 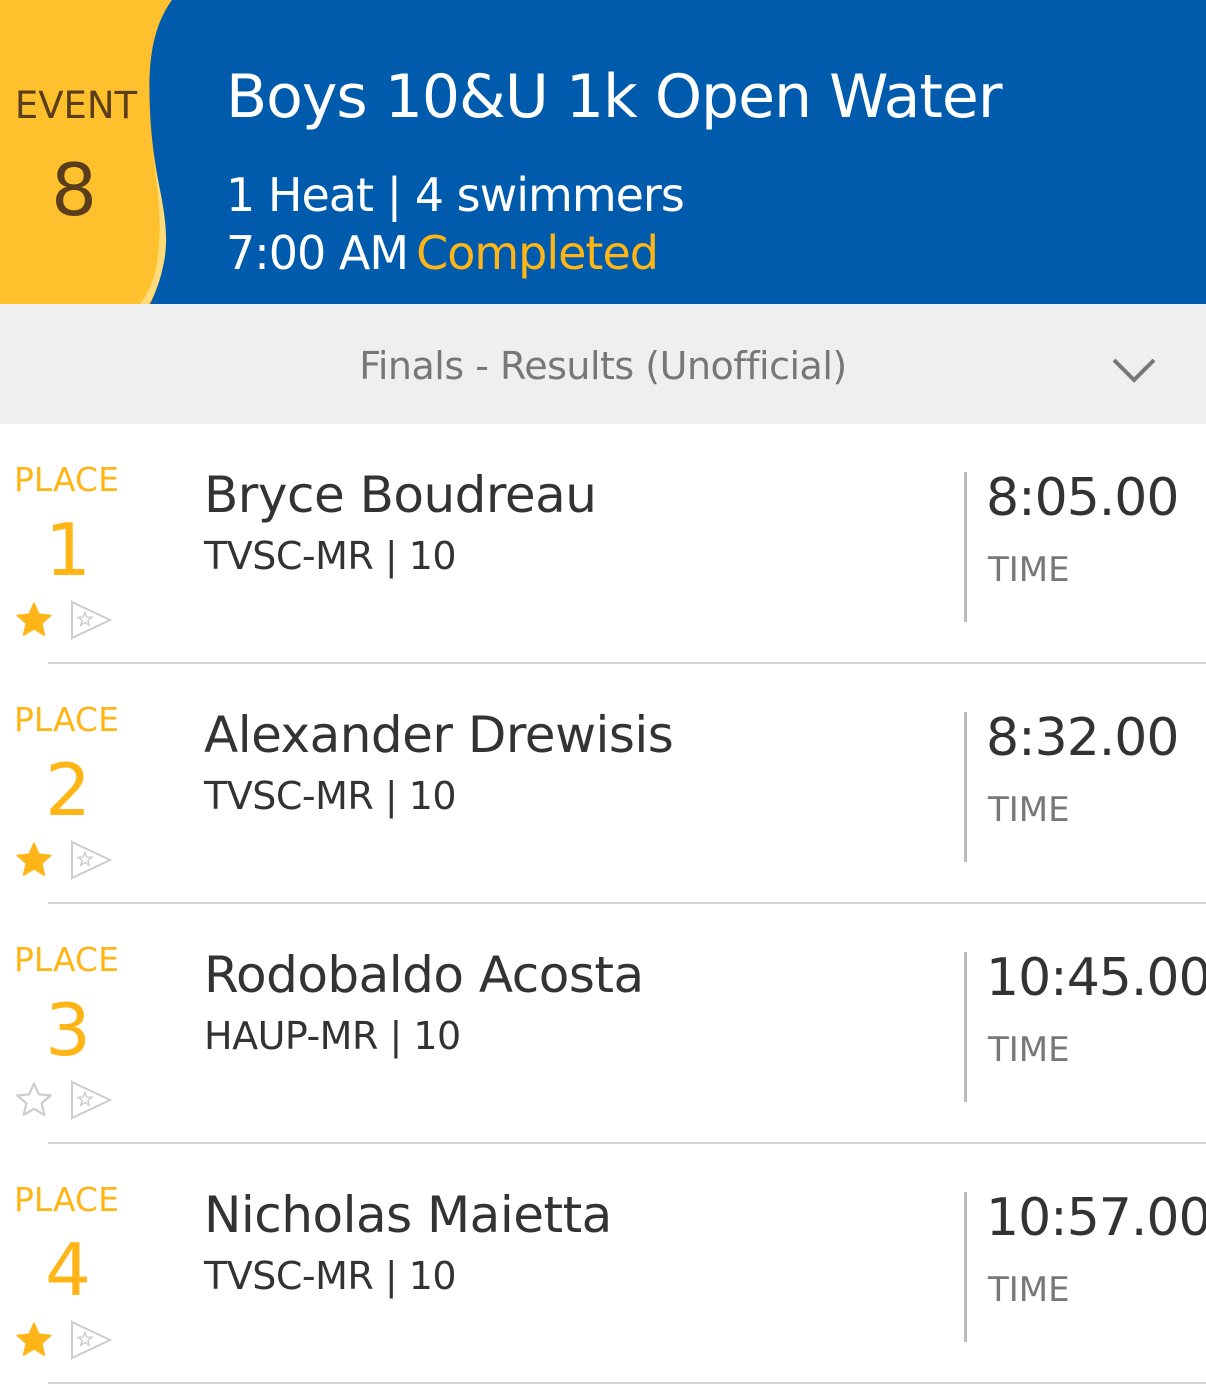 I want to click on place-number: 2, so click(x=68, y=790).